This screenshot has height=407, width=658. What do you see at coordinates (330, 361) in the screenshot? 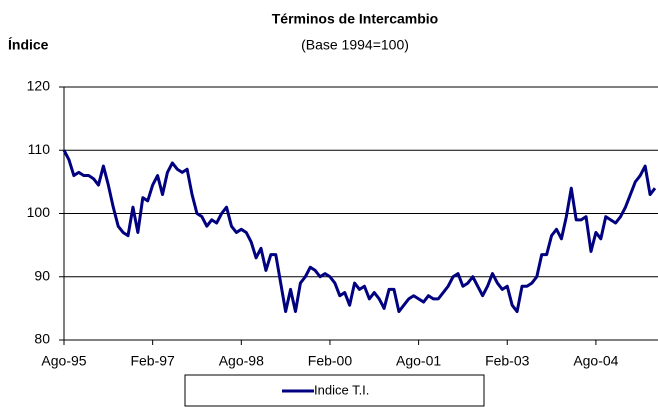
I see `x-tick-label: Feb-00` at bounding box center [330, 361].